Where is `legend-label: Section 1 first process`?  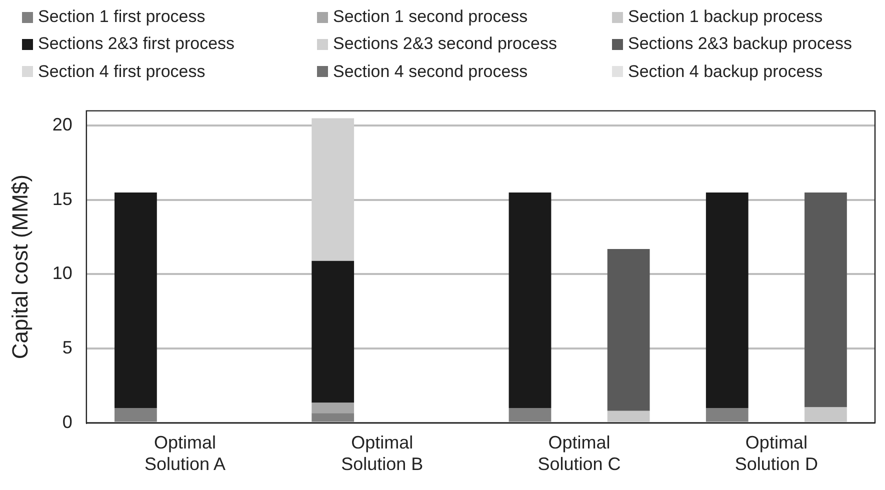 legend-label: Section 1 first process is located at coordinates (122, 17).